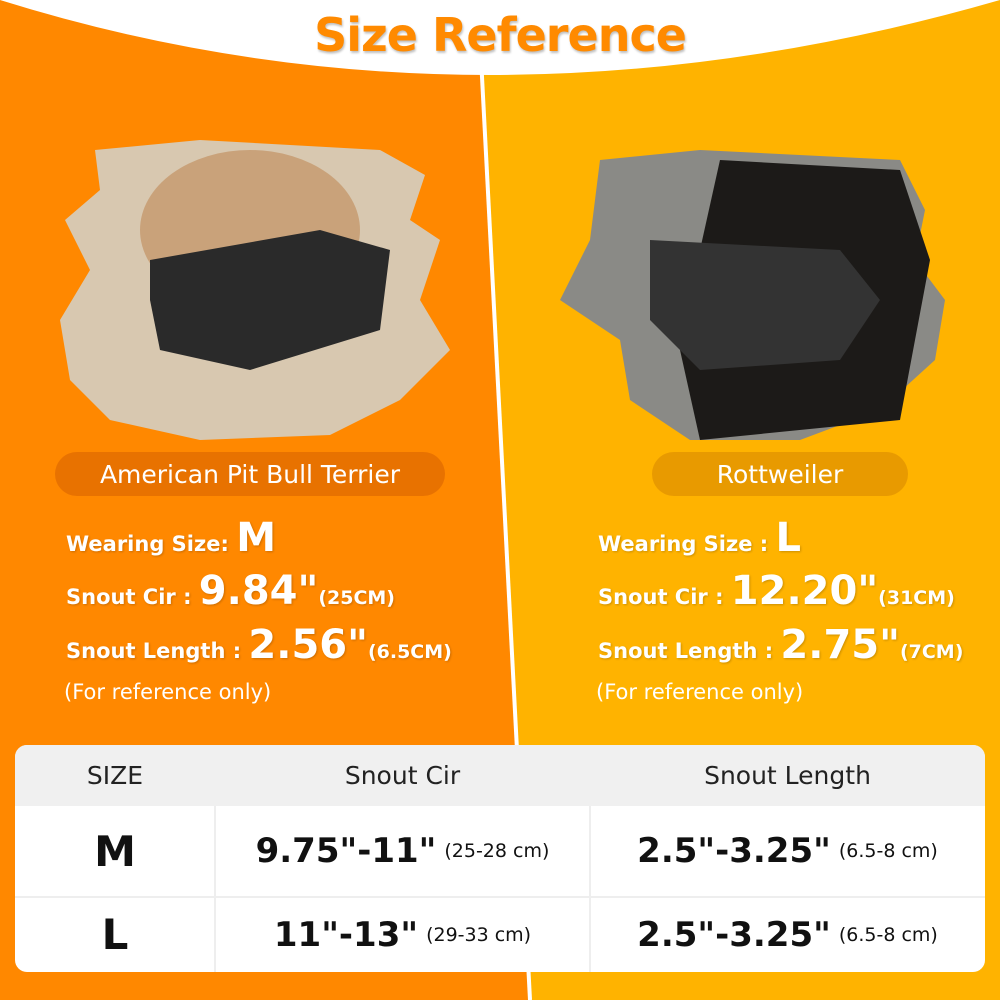 This screenshot has width=1000, height=1000. Describe the element at coordinates (346, 851) in the screenshot. I see `cir-value: 9.75"-11"` at that location.